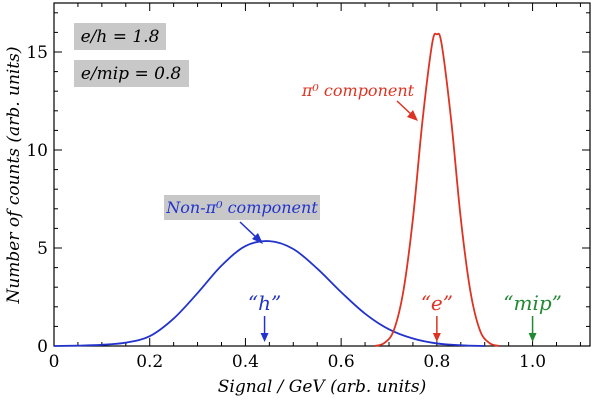 Image resolution: width=594 pixels, height=405 pixels. I want to click on eh-box, so click(120, 36).